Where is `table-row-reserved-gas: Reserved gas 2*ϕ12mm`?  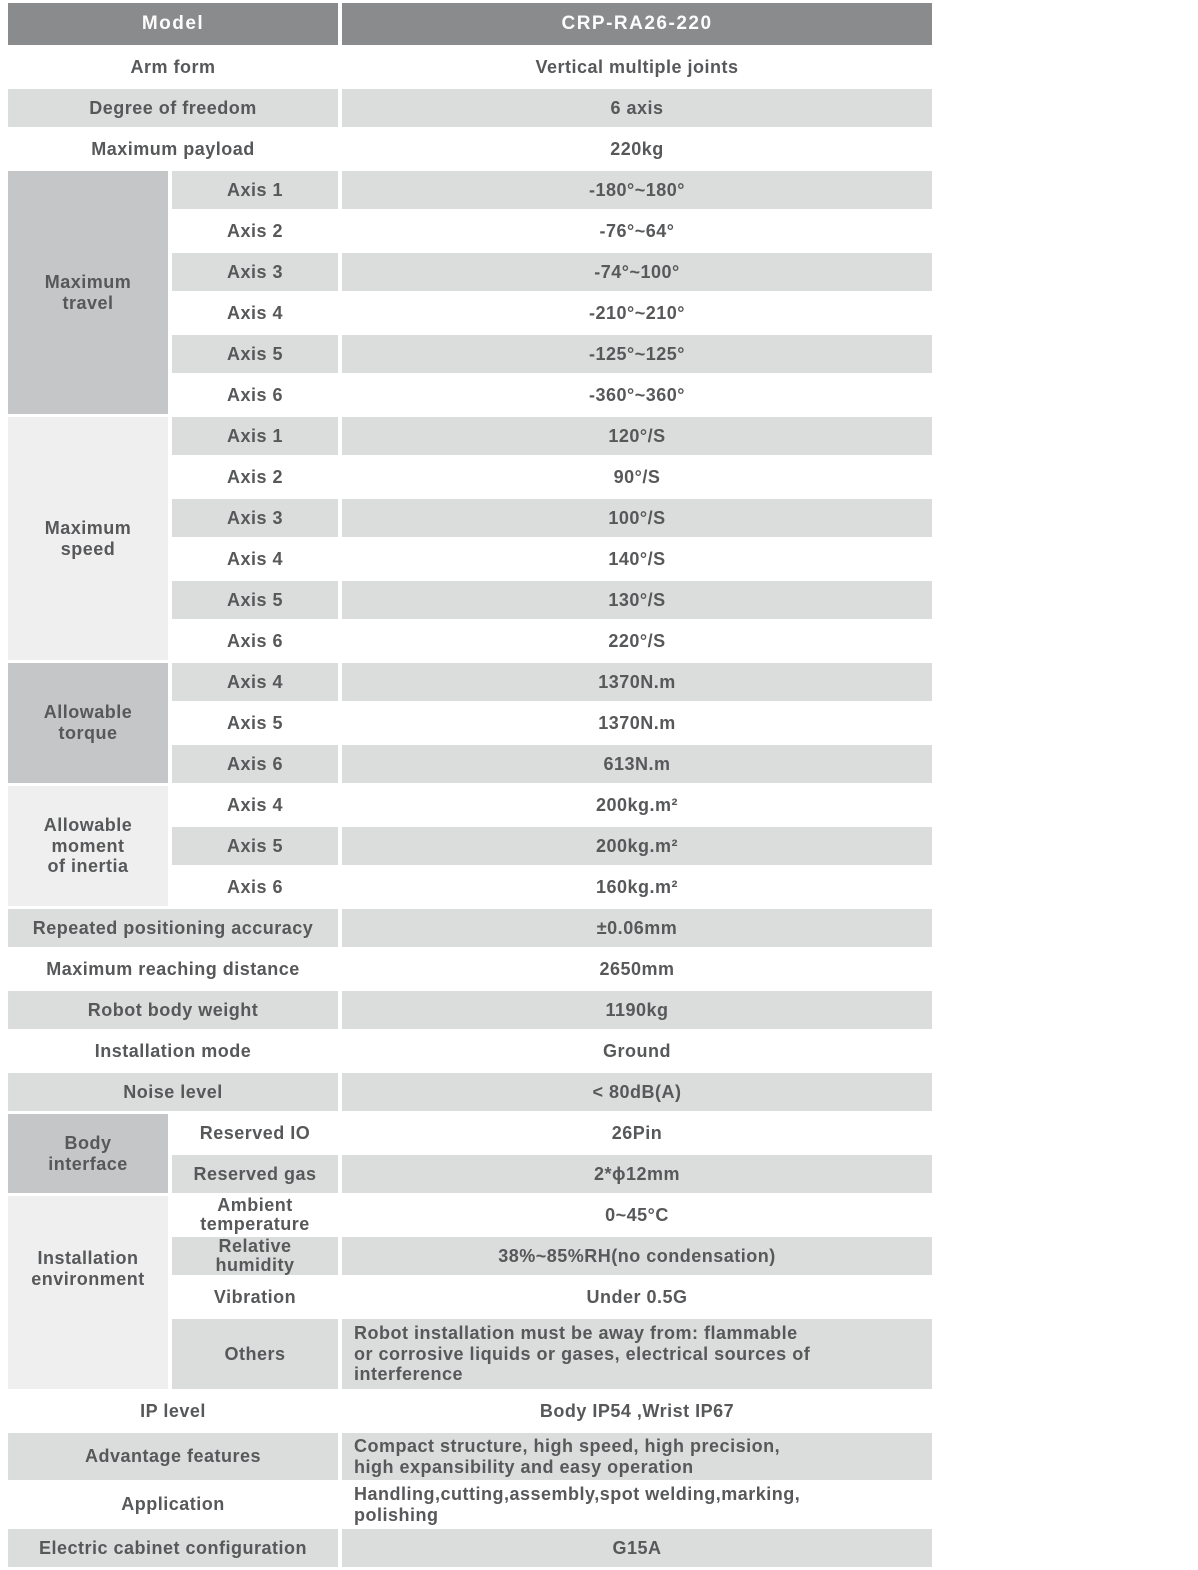
table-row-reserved-gas: Reserved gas 2*ϕ12mm is located at coordinates (470, 1174).